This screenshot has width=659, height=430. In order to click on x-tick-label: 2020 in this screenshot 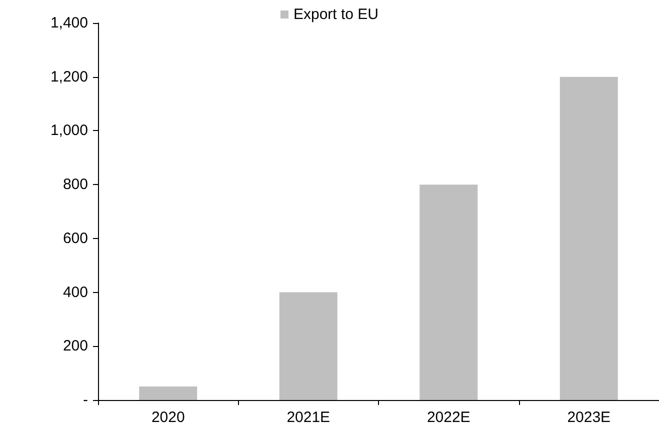, I will do `click(168, 417)`.